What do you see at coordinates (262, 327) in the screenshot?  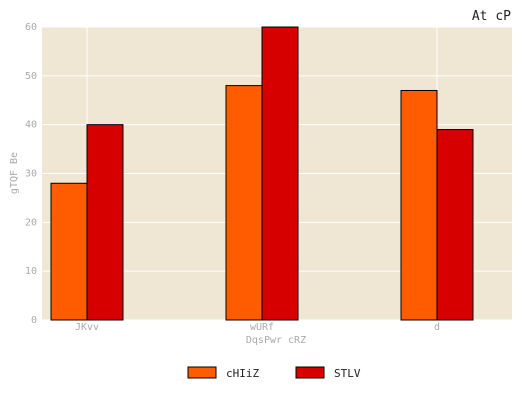 I see `x-tick-label: wURf` at bounding box center [262, 327].